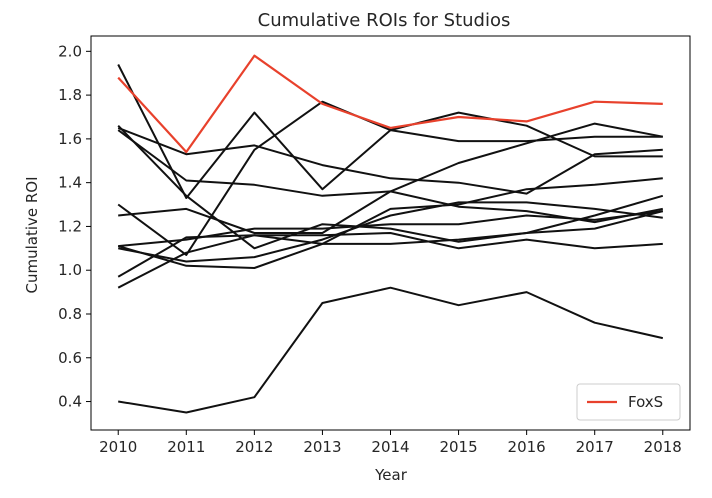 The height and width of the screenshot is (498, 712). I want to click on y-tick-label: 1.2, so click(70, 226).